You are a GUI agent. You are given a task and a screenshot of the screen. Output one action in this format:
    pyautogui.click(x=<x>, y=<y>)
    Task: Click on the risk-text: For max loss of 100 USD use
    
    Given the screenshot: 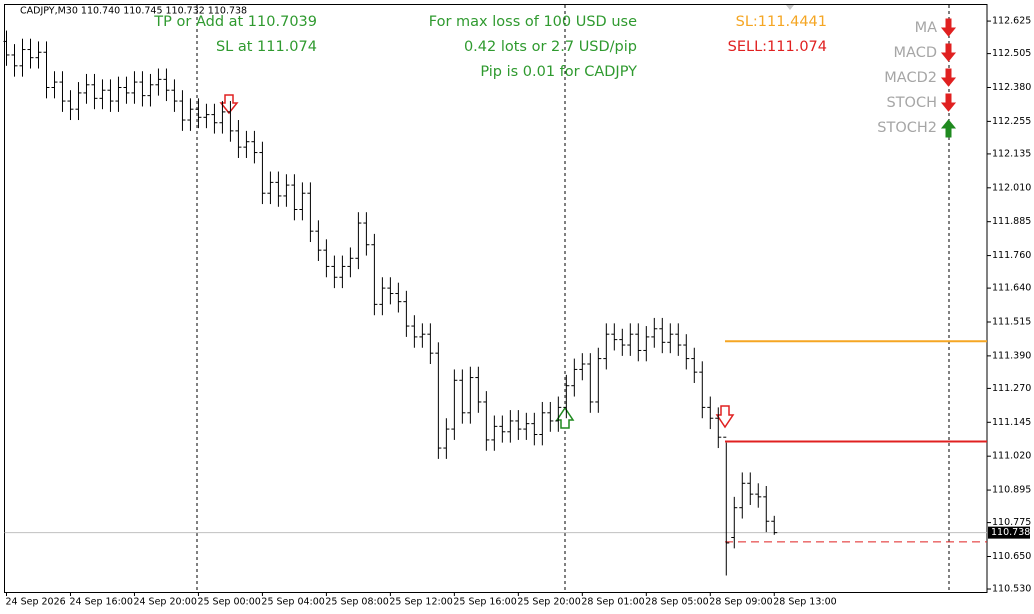 What is the action you would take?
    pyautogui.click(x=533, y=22)
    